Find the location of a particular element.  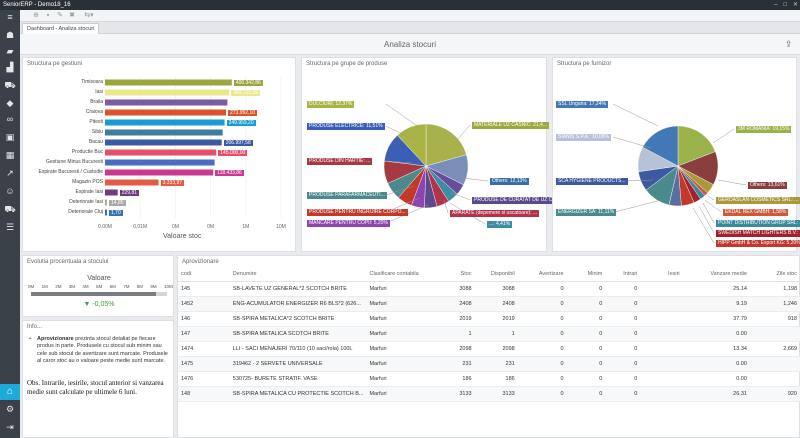

category-label: Bacau is located at coordinates (95, 142).